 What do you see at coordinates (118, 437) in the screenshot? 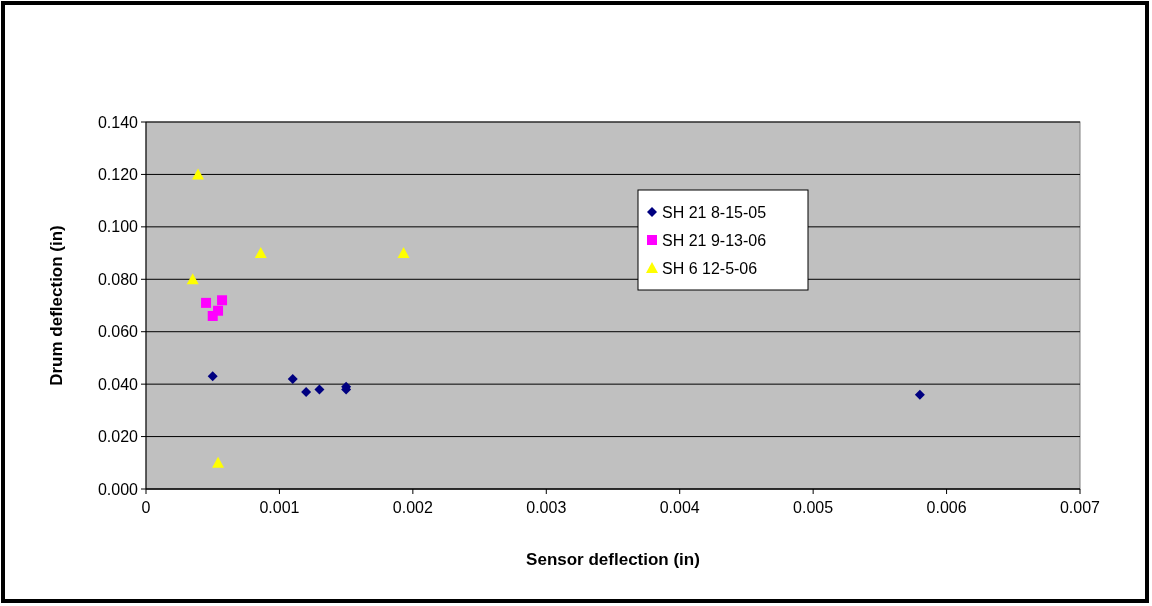
I see `y-tick-label: 0.020` at bounding box center [118, 437].